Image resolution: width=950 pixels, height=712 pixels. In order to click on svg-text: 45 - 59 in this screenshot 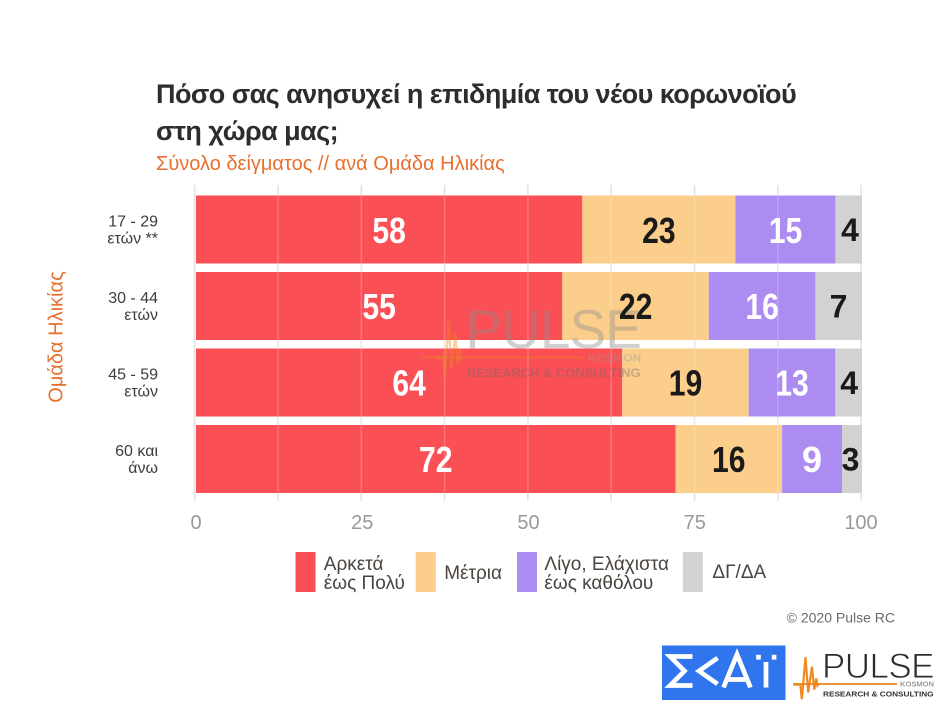, I will do `click(133, 375)`.